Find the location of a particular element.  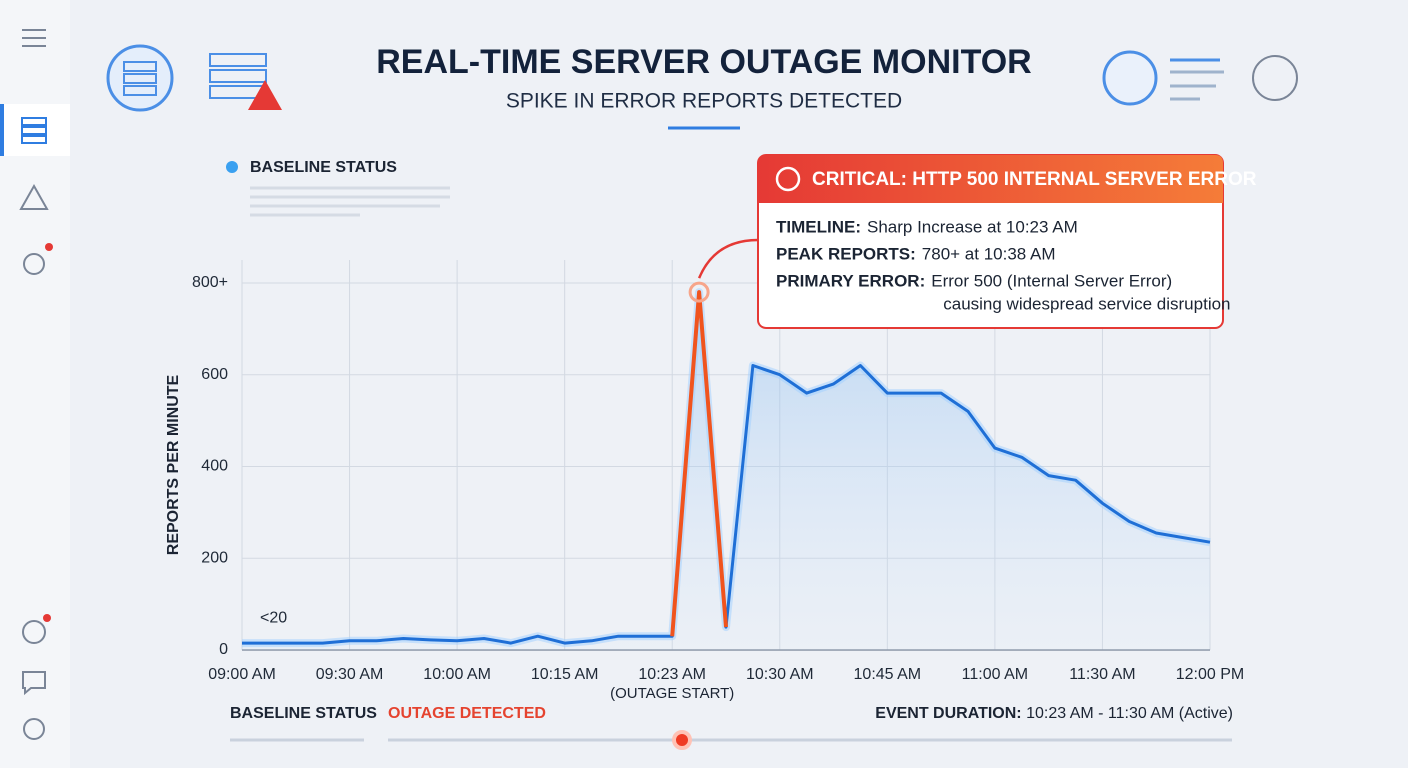

servers-icon is located at coordinates (34, 130).